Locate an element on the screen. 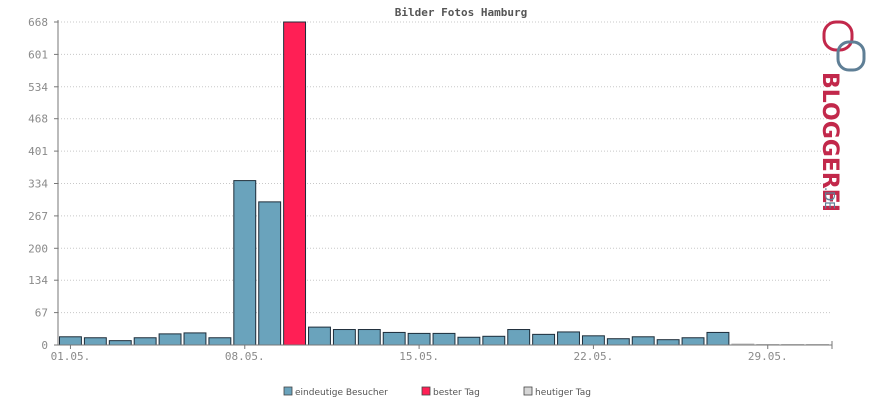  bar-12.05. is located at coordinates (344, 337).